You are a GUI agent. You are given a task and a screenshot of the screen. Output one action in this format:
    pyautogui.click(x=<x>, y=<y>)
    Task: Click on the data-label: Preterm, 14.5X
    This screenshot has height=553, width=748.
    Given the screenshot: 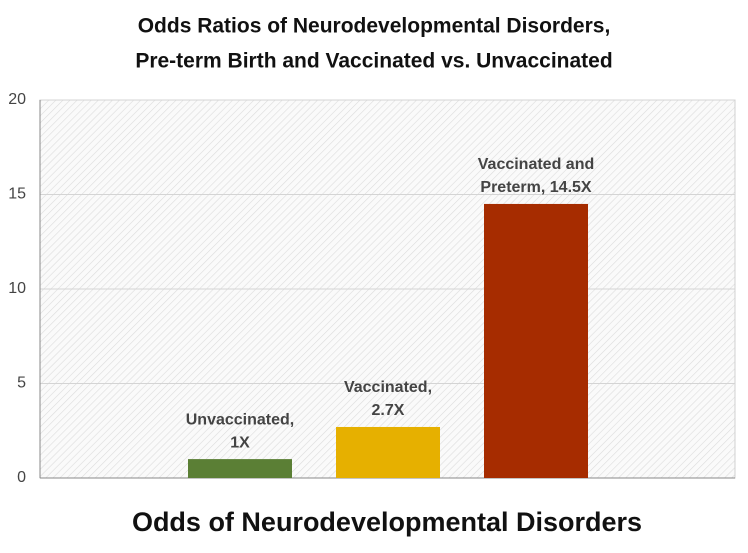 What is the action you would take?
    pyautogui.click(x=536, y=187)
    